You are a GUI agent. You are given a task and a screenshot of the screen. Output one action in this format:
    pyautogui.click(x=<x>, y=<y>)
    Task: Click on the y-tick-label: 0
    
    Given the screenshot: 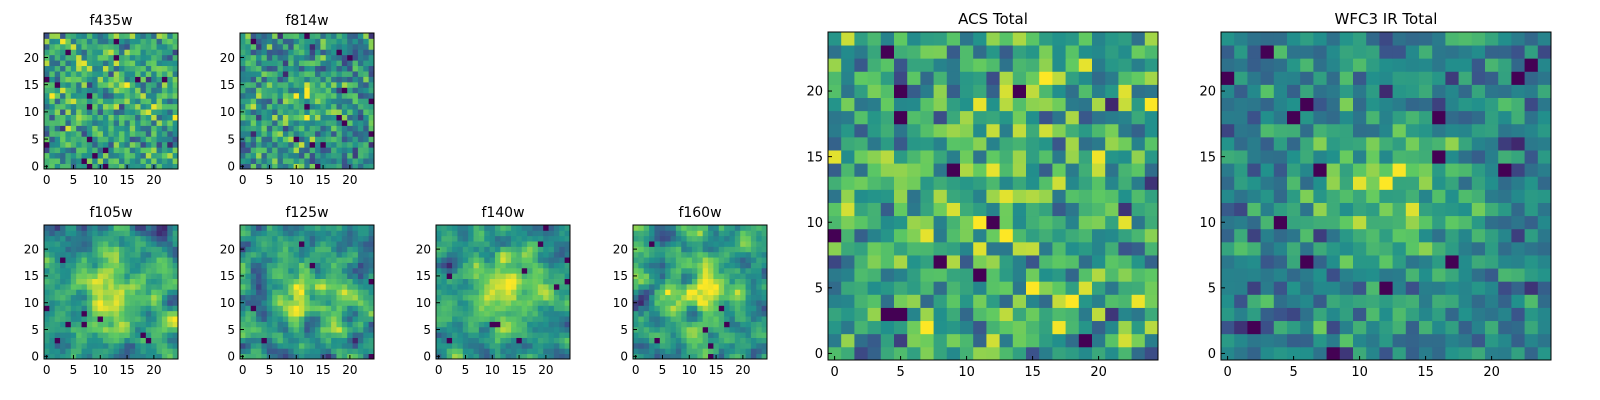 What is the action you would take?
    pyautogui.click(x=624, y=357)
    